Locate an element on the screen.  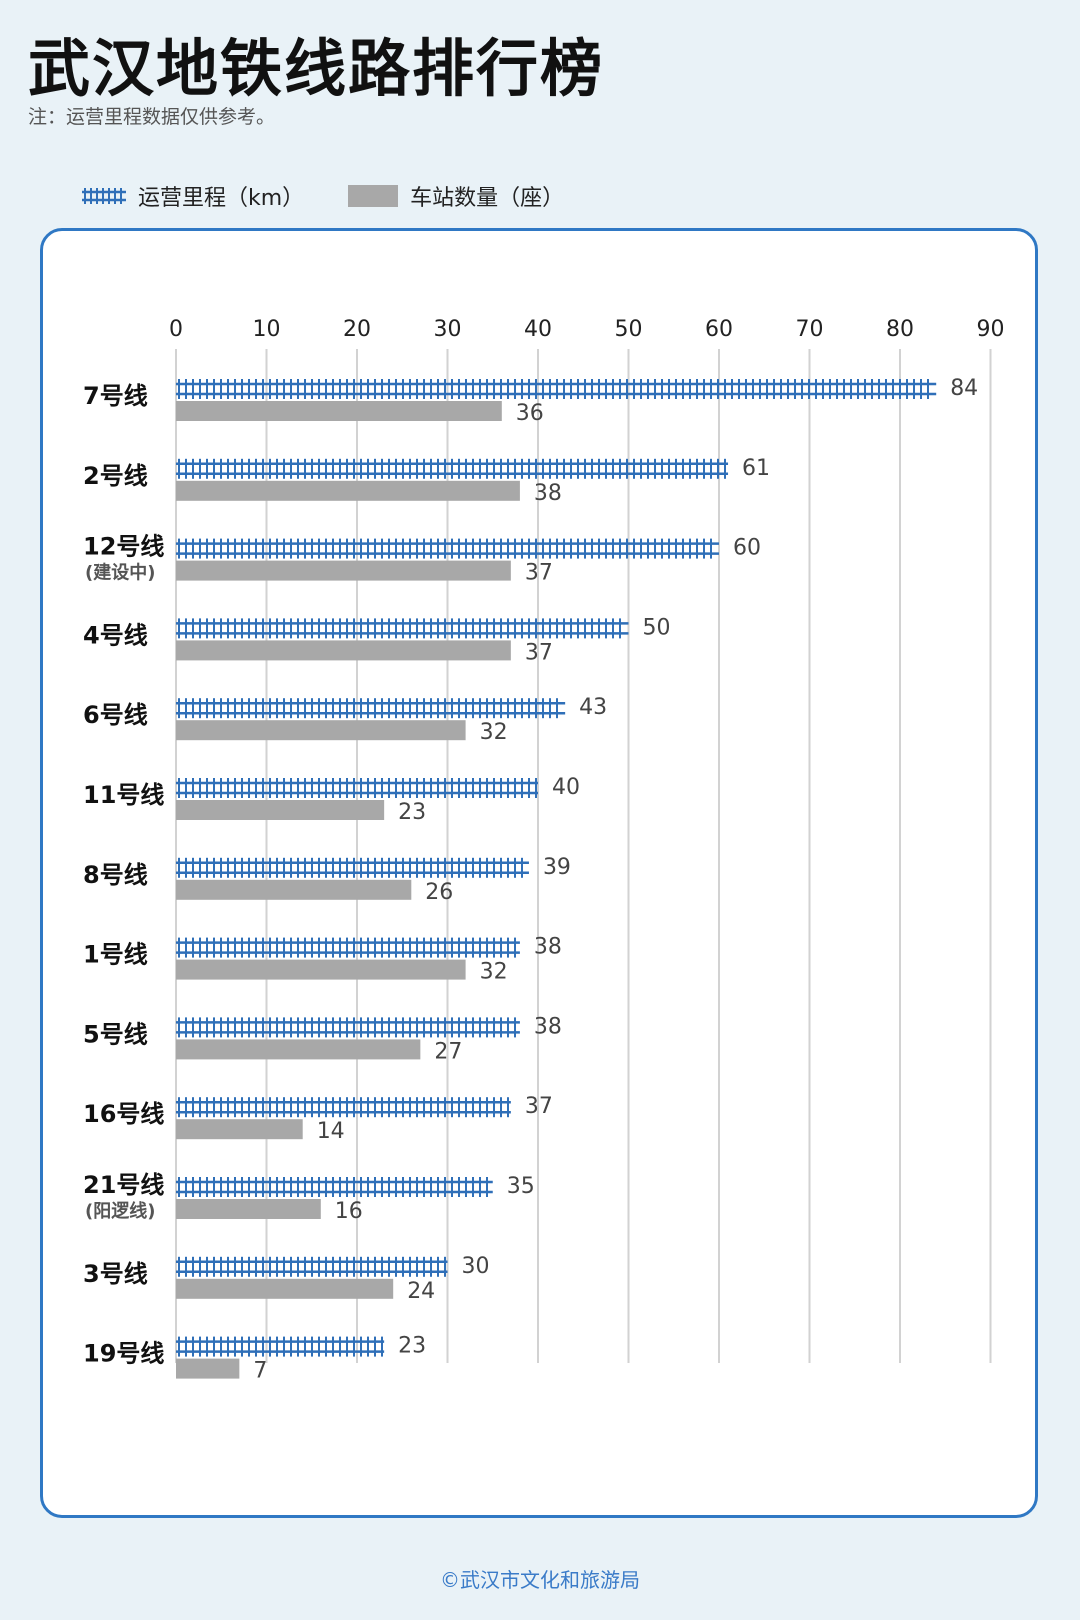
category-label: 1号线 is located at coordinates (115, 955).